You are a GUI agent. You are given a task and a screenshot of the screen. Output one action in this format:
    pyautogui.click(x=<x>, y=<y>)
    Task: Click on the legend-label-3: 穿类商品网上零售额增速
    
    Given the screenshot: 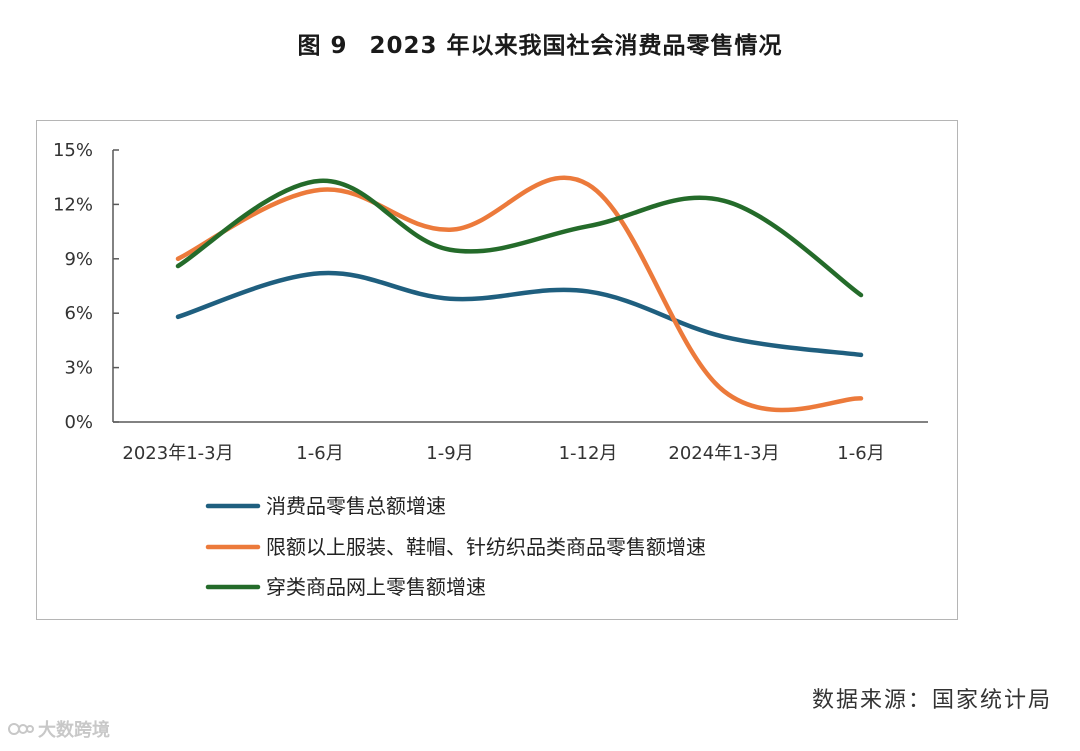 What is the action you would take?
    pyautogui.click(x=376, y=587)
    